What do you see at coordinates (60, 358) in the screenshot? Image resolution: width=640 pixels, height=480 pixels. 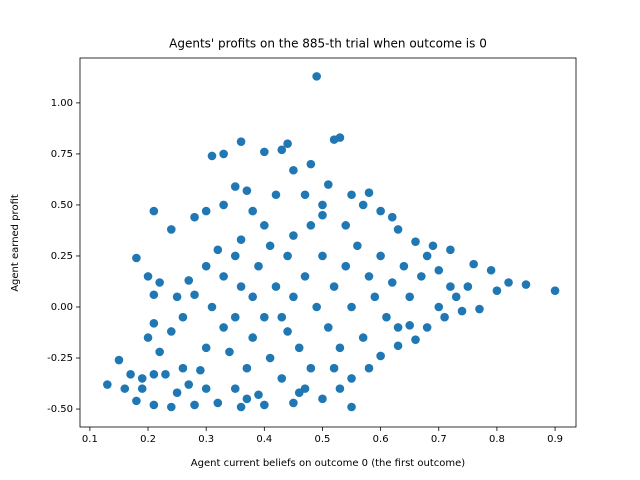 I see `y-tick-label: -0.25` at bounding box center [60, 358].